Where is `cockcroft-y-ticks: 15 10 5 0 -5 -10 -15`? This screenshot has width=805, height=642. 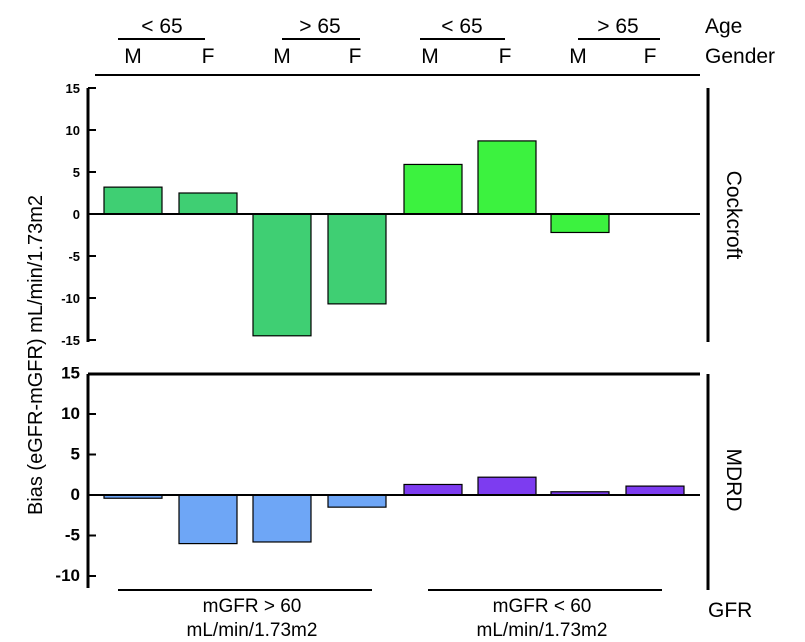 cockcroft-y-ticks: 15 10 5 0 -5 -10 -15 is located at coordinates (78, 214).